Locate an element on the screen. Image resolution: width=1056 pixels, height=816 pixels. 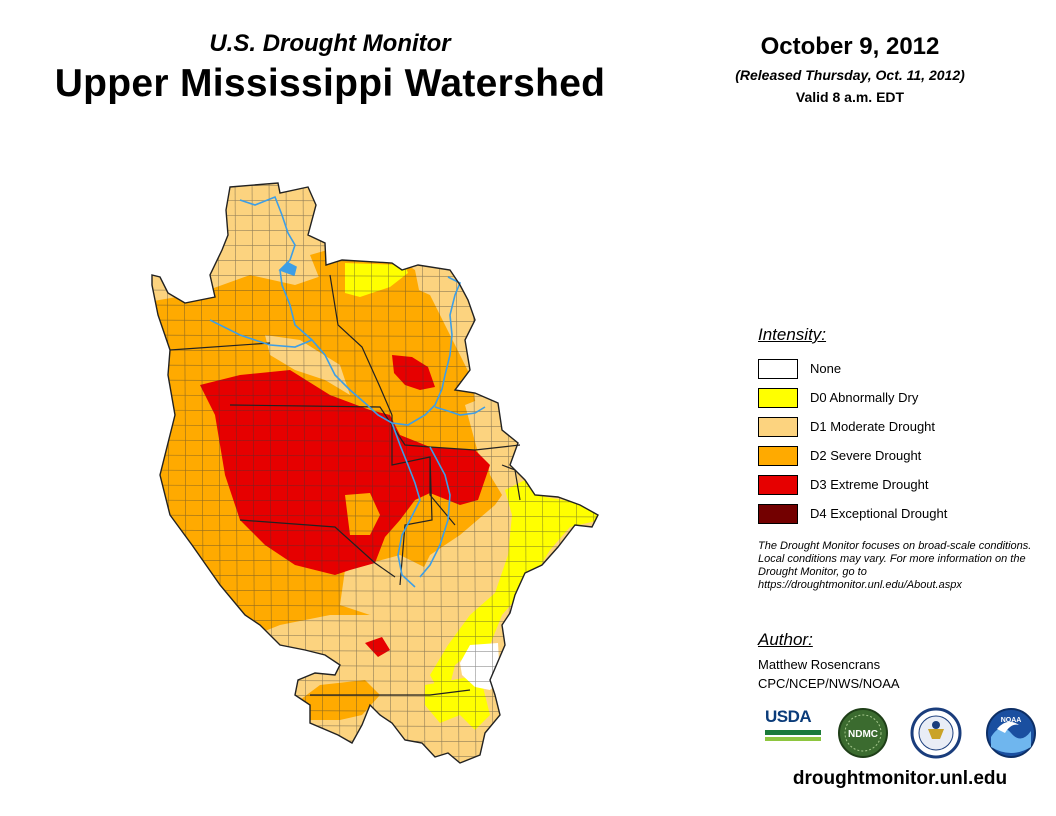
ndmc-logo: NDMC is located at coordinates (863, 733).